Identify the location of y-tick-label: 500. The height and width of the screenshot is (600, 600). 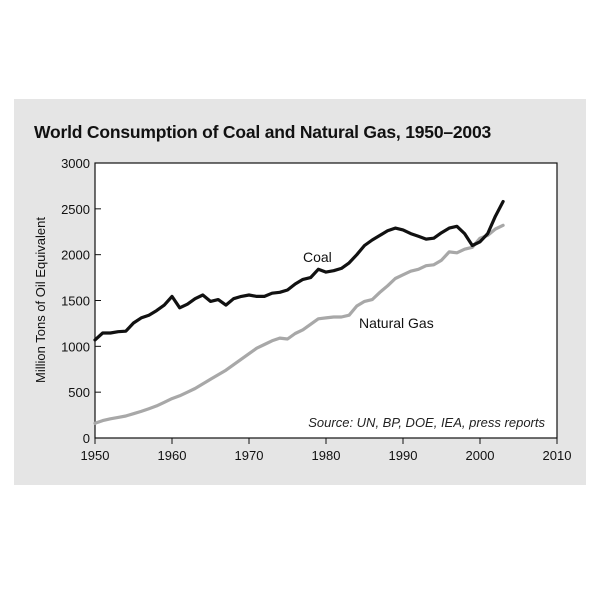
(79, 392).